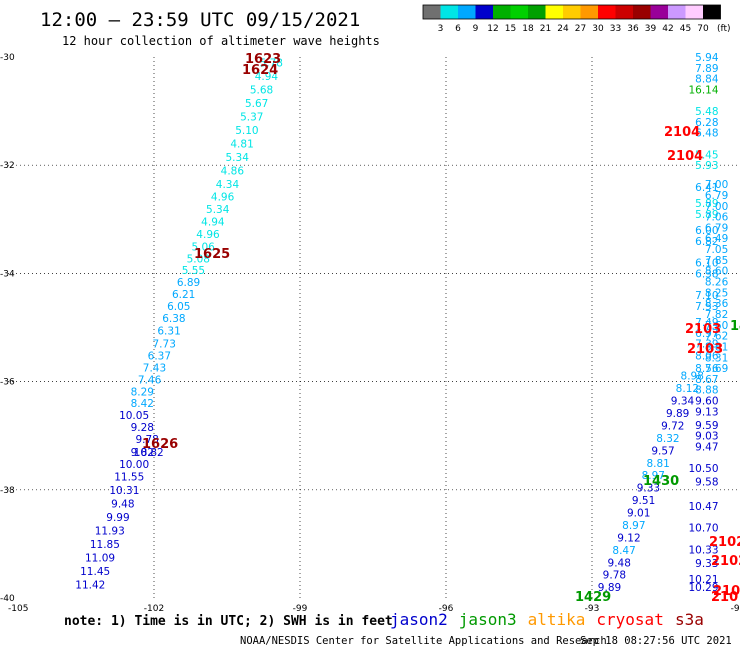 Image resolution: width=740 pixels, height=650 pixels. I want to click on x-tick-label: -96, so click(446, 609).